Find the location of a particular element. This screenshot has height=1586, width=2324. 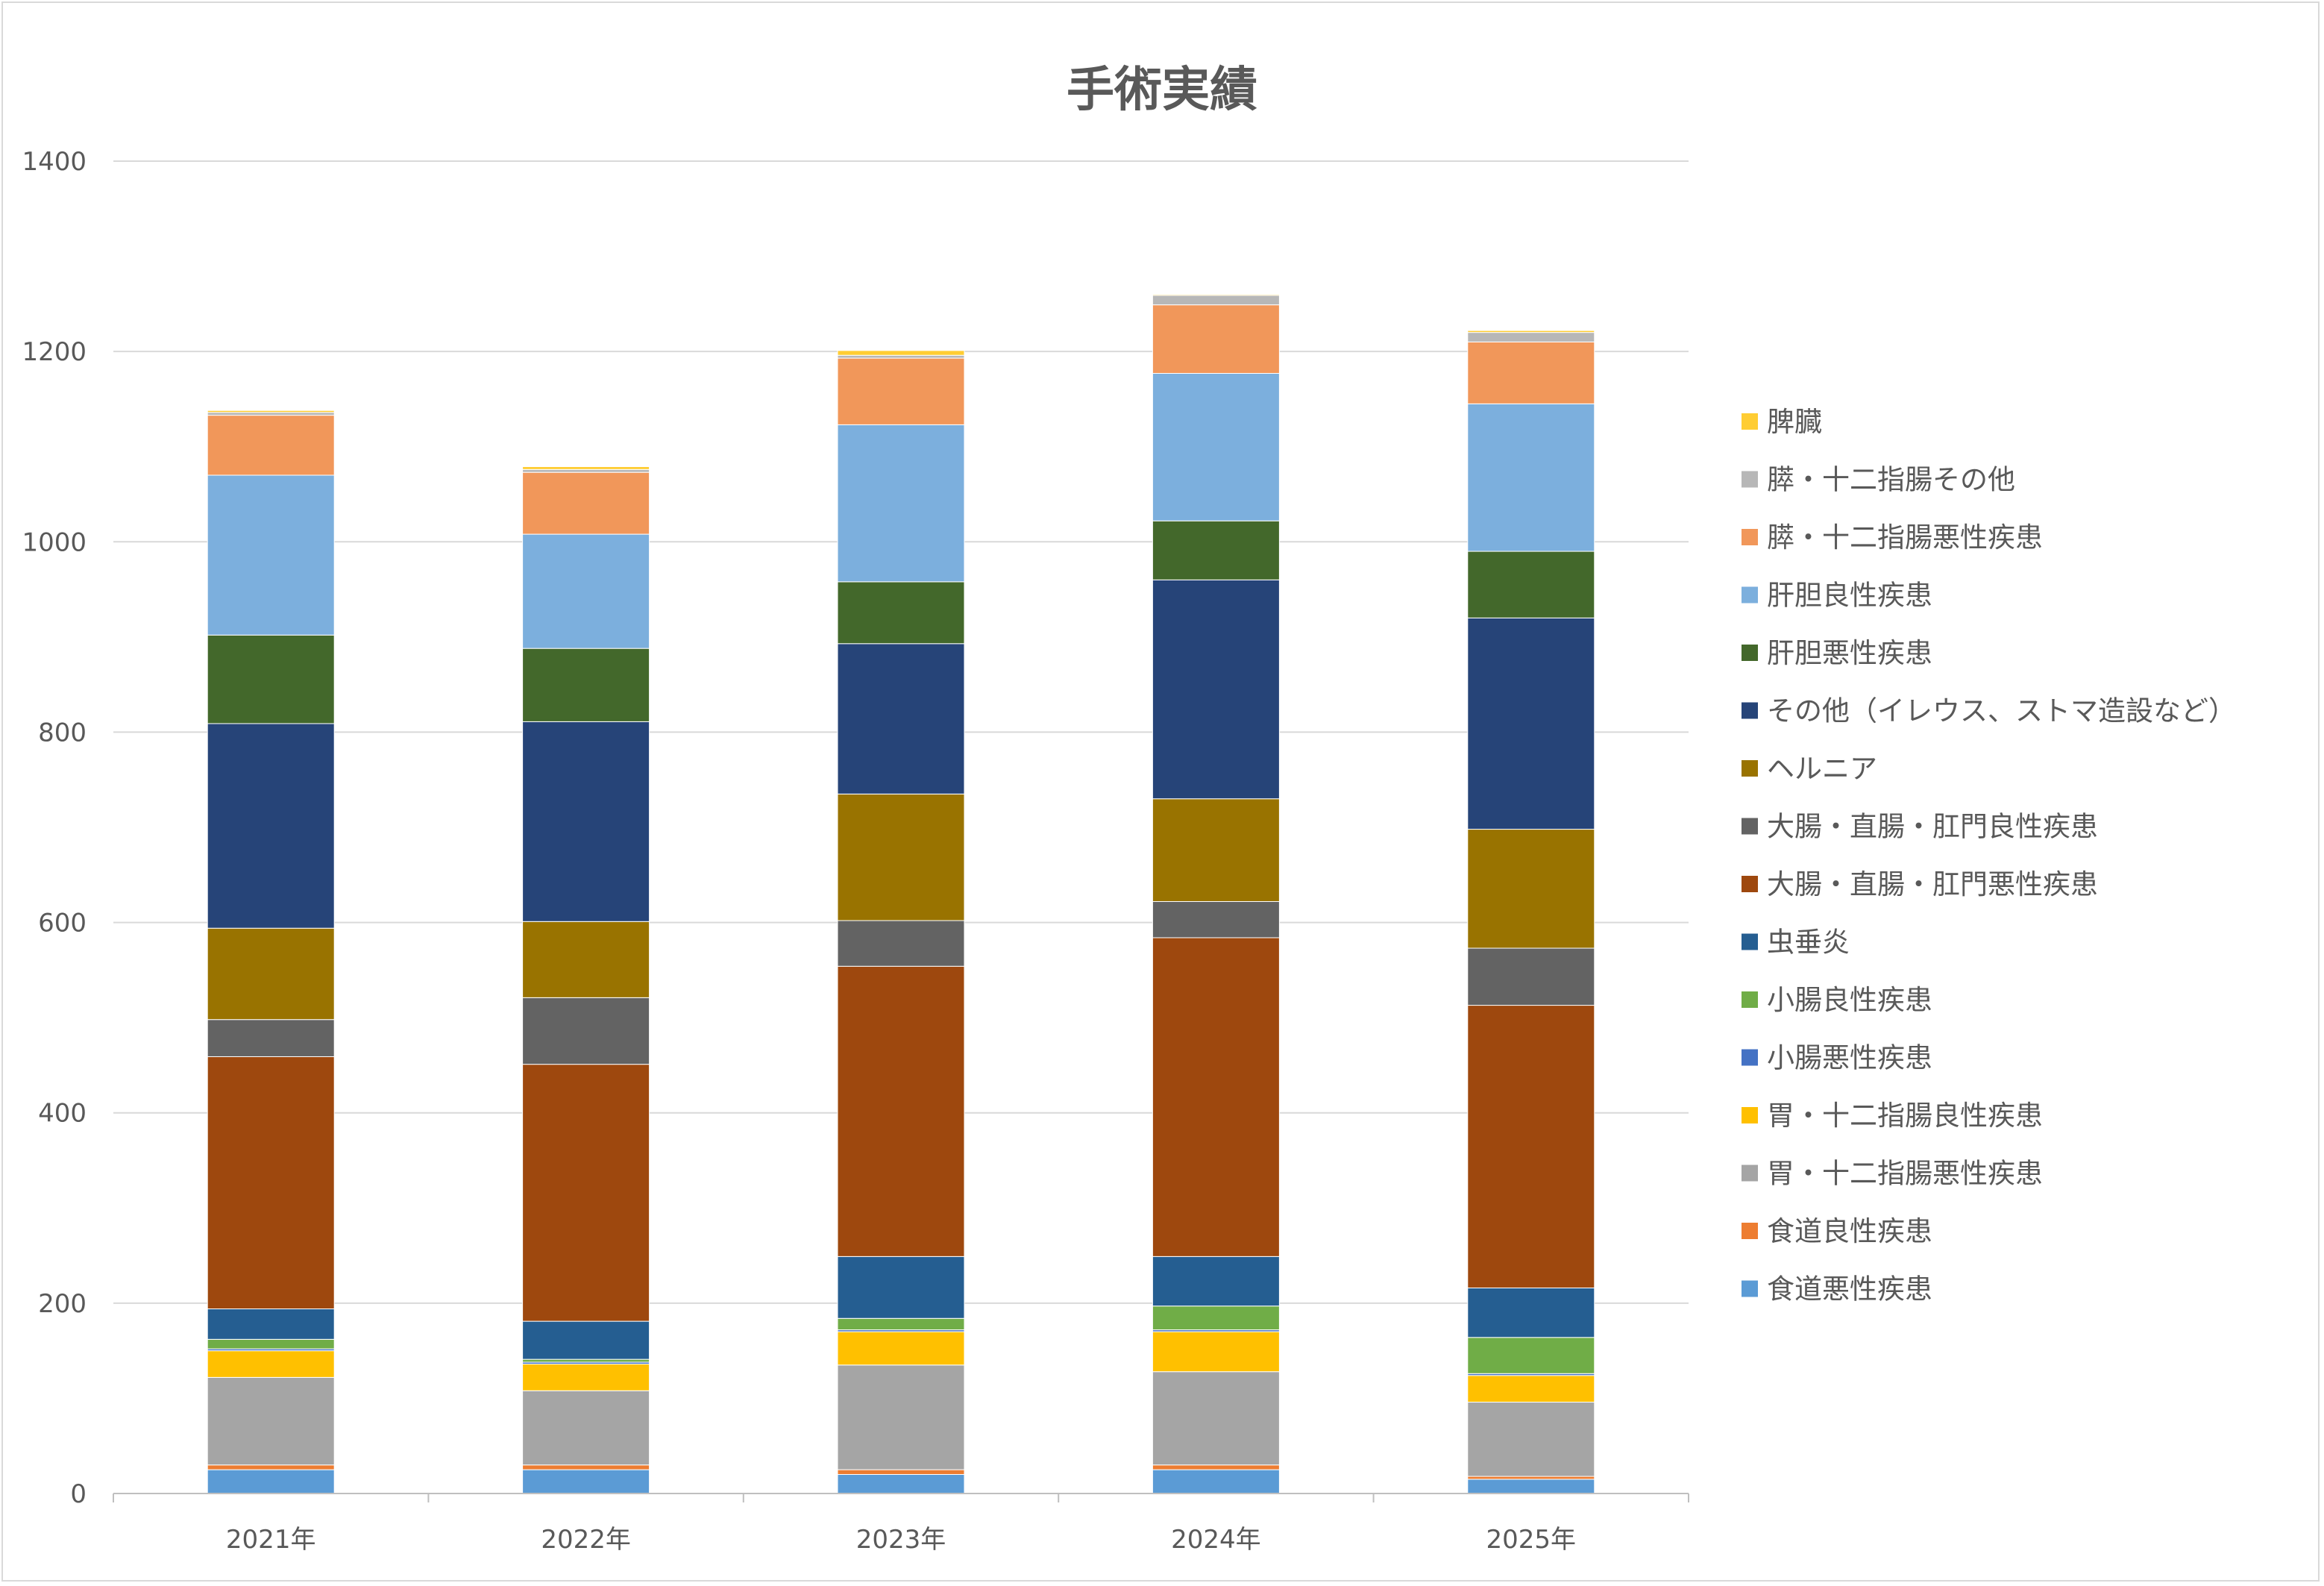

x-tick-label: 2022年 is located at coordinates (586, 1540).